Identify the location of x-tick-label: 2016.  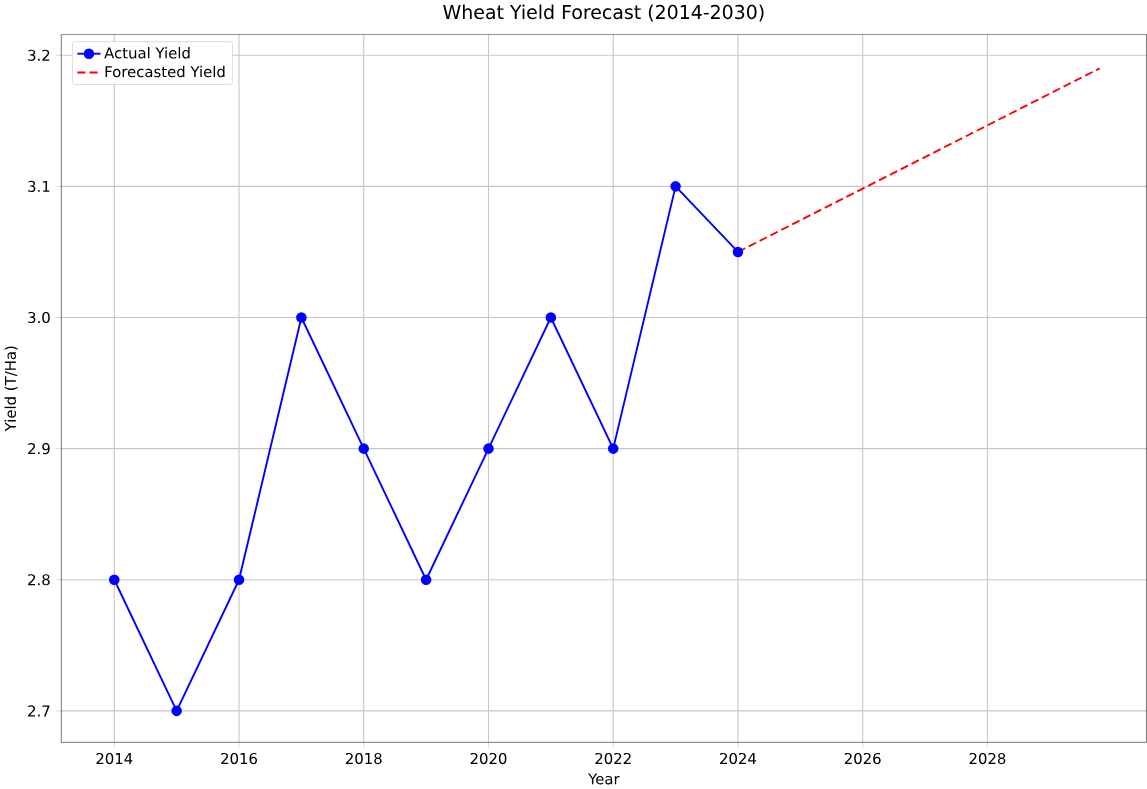
(239, 758).